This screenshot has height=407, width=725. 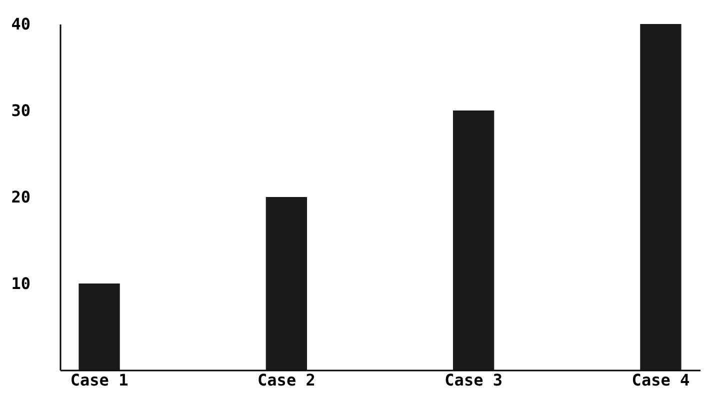 What do you see at coordinates (20, 283) in the screenshot?
I see `y-tick-label: 10` at bounding box center [20, 283].